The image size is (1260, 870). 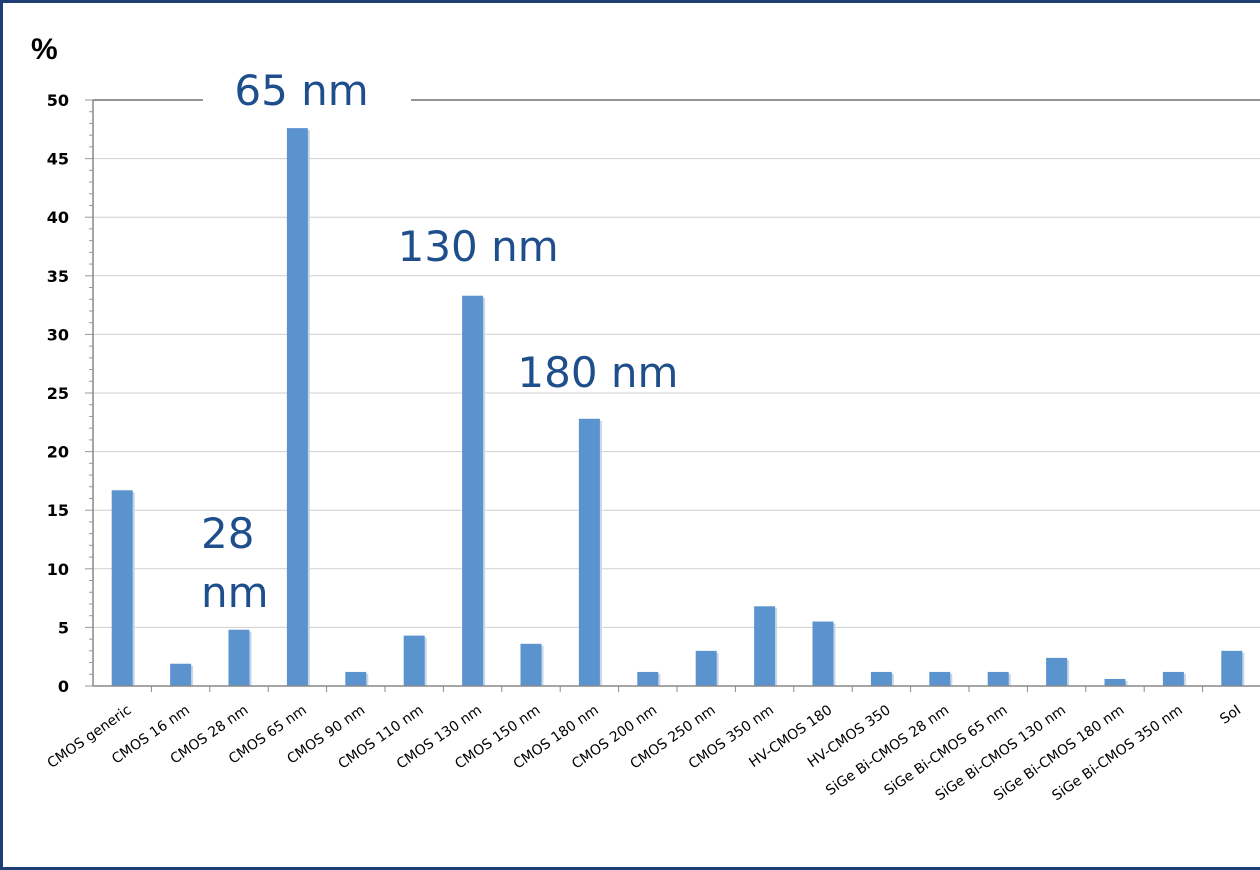 What do you see at coordinates (63, 627) in the screenshot?
I see `y-tick-label: 5` at bounding box center [63, 627].